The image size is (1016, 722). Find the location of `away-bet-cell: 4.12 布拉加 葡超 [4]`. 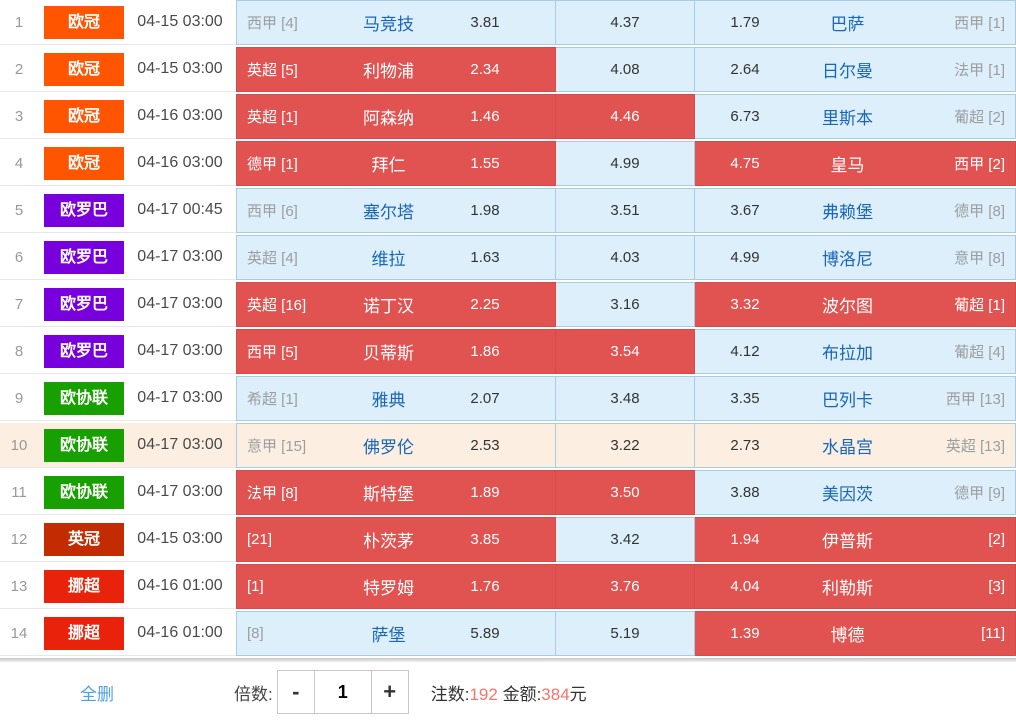

away-bet-cell: 4.12 布拉加 葡超 [4] is located at coordinates (855, 351).